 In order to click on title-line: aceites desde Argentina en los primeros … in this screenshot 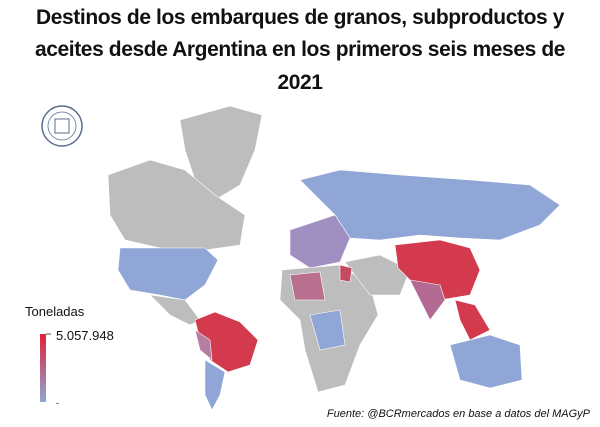, I will do `click(300, 49)`.